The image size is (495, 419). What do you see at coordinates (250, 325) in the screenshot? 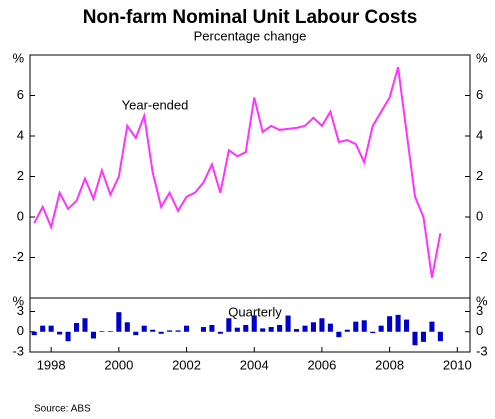
I see `panel-frame` at bounding box center [250, 325].